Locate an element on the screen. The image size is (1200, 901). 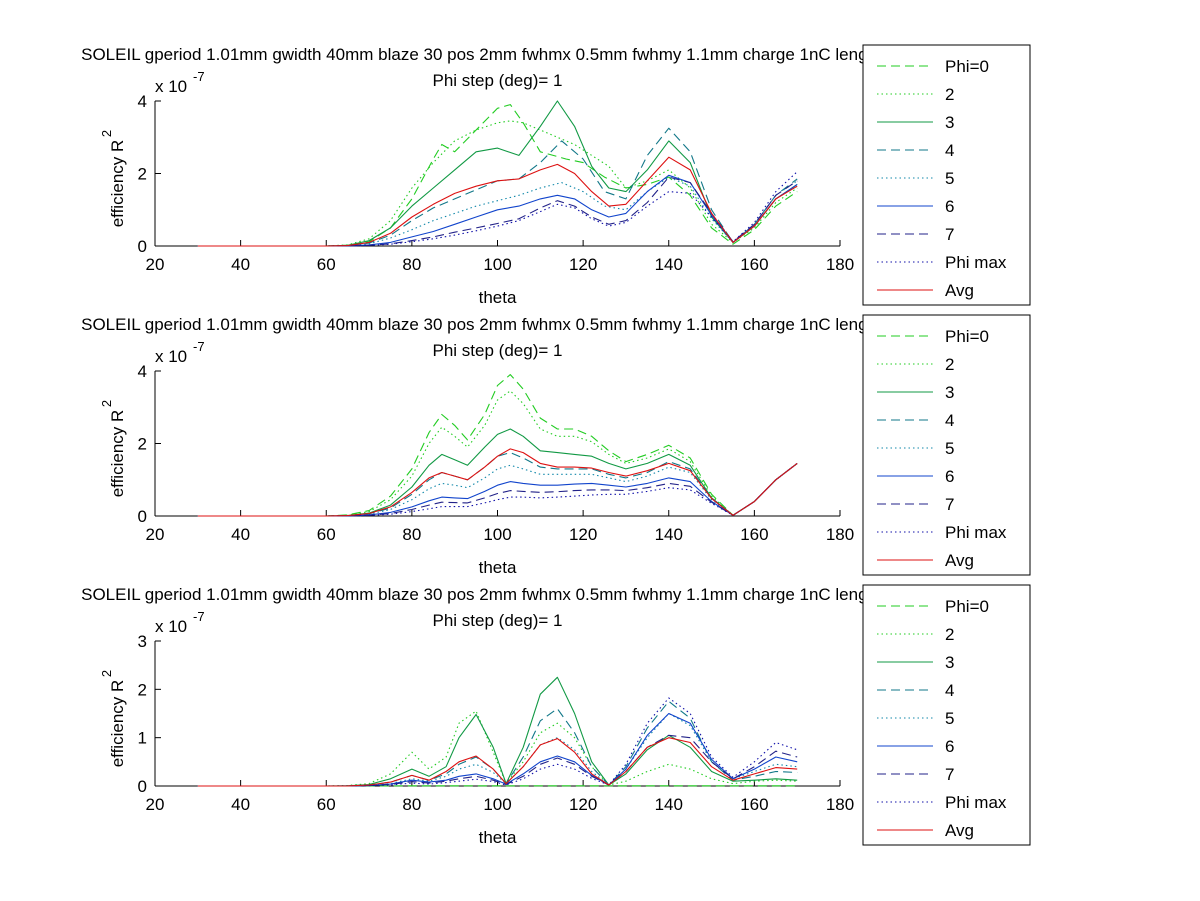
y-tick-label: 3 is located at coordinates (142, 641).